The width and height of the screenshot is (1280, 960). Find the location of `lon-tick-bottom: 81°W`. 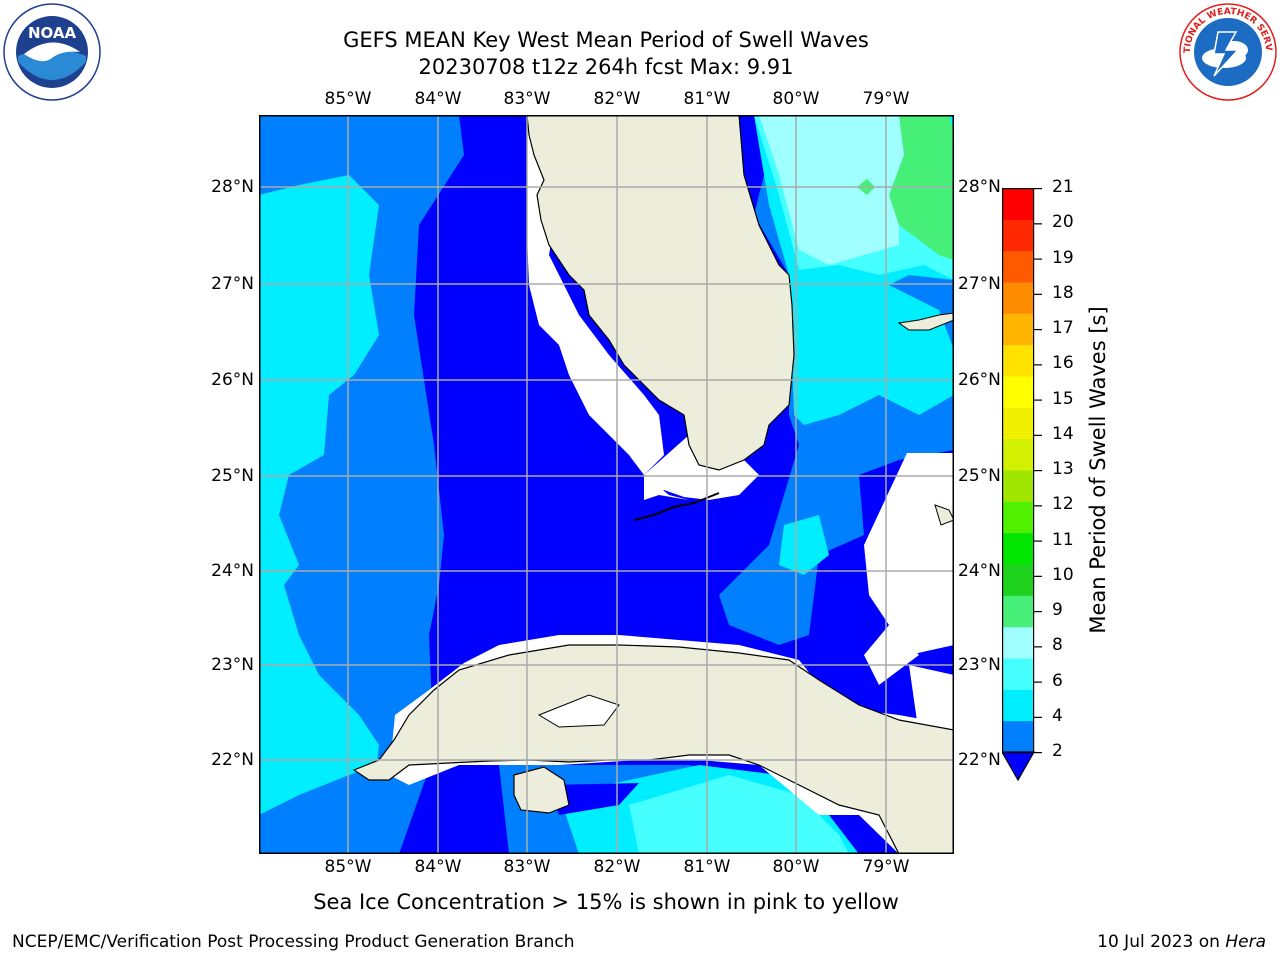

lon-tick-bottom: 81°W is located at coordinates (707, 867).